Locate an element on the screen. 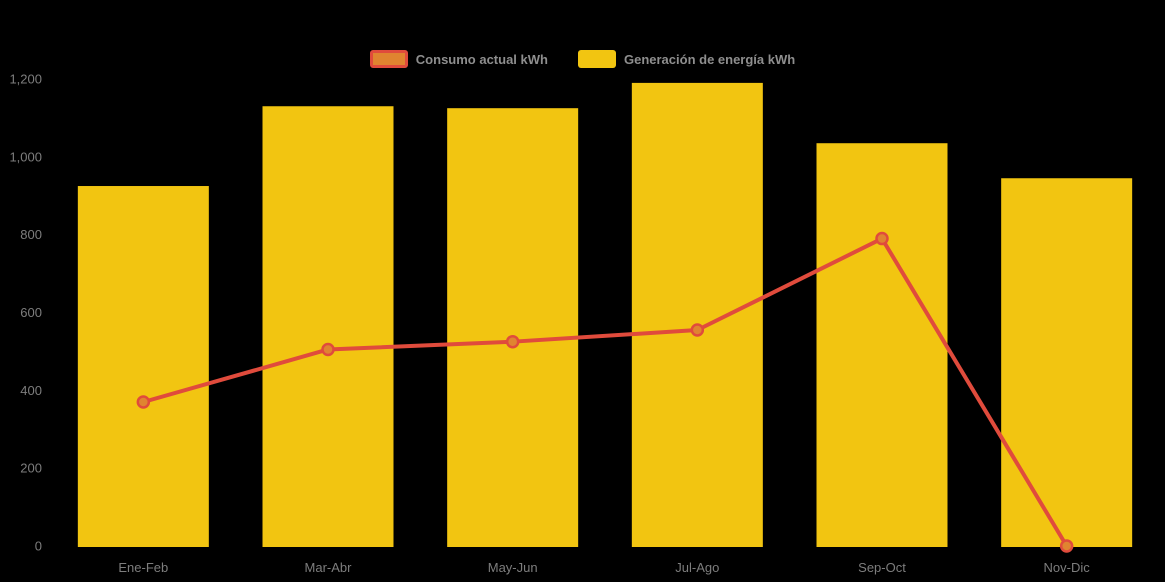 The width and height of the screenshot is (1165, 582). x-axis-tick-label: Sep-Oct is located at coordinates (882, 567).